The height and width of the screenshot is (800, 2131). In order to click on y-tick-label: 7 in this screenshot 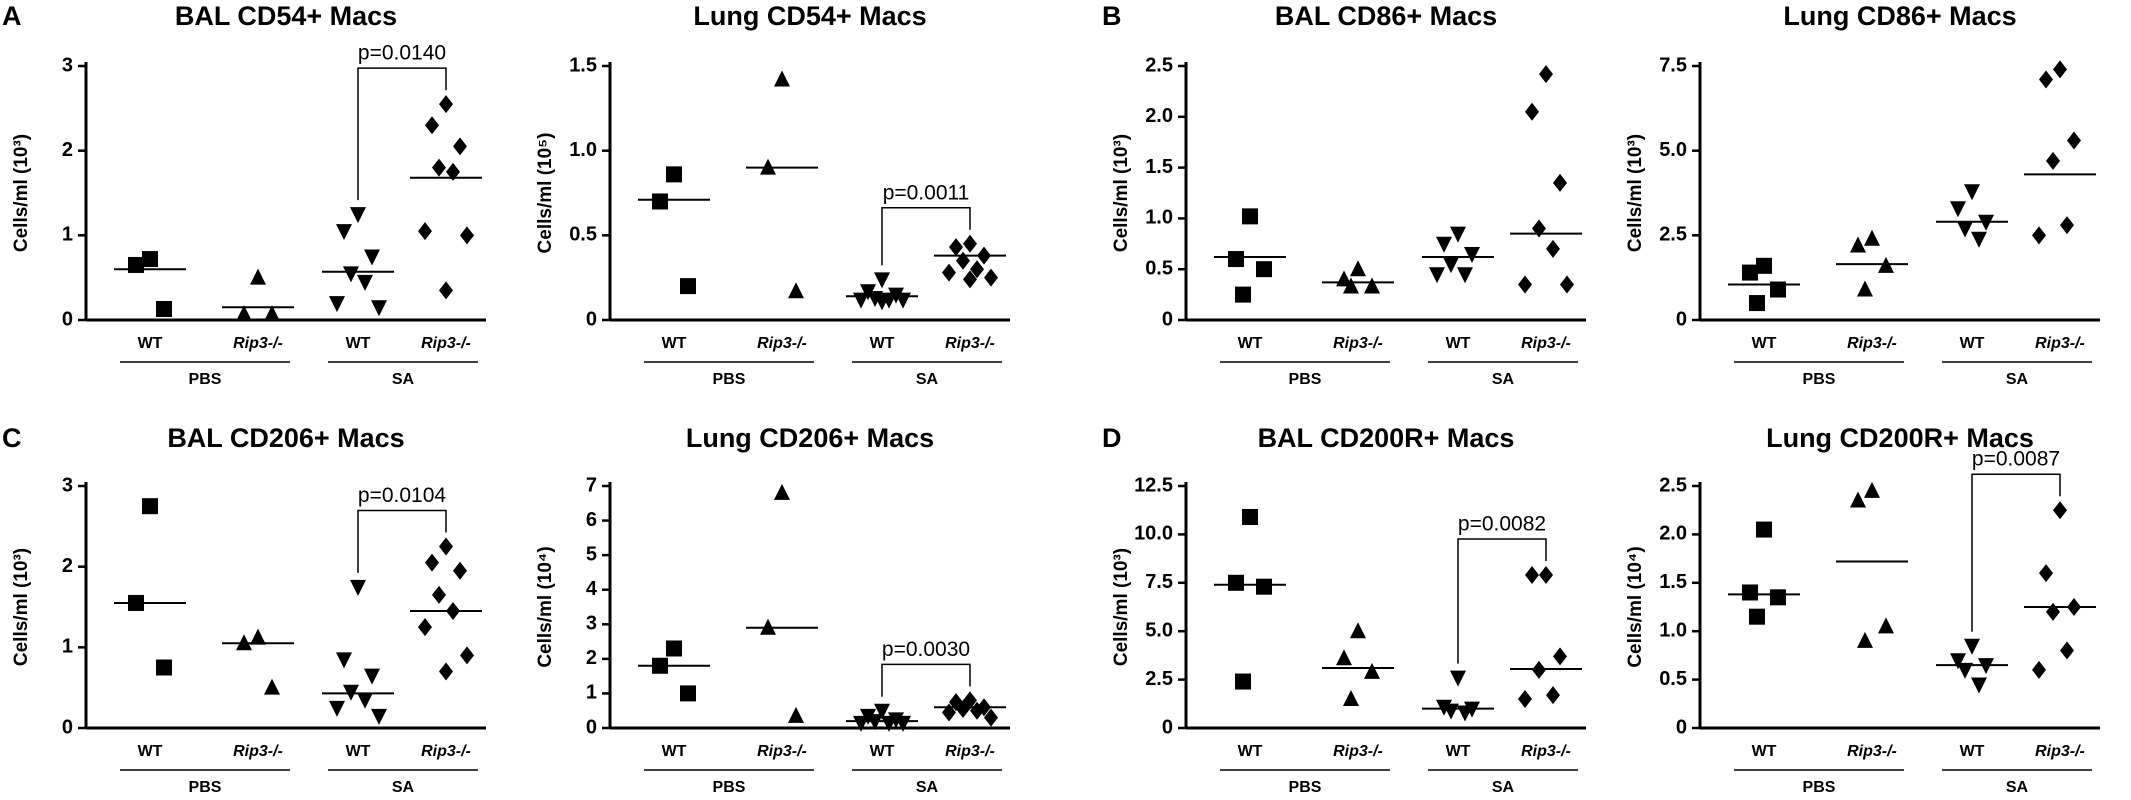, I will do `click(591, 485)`.